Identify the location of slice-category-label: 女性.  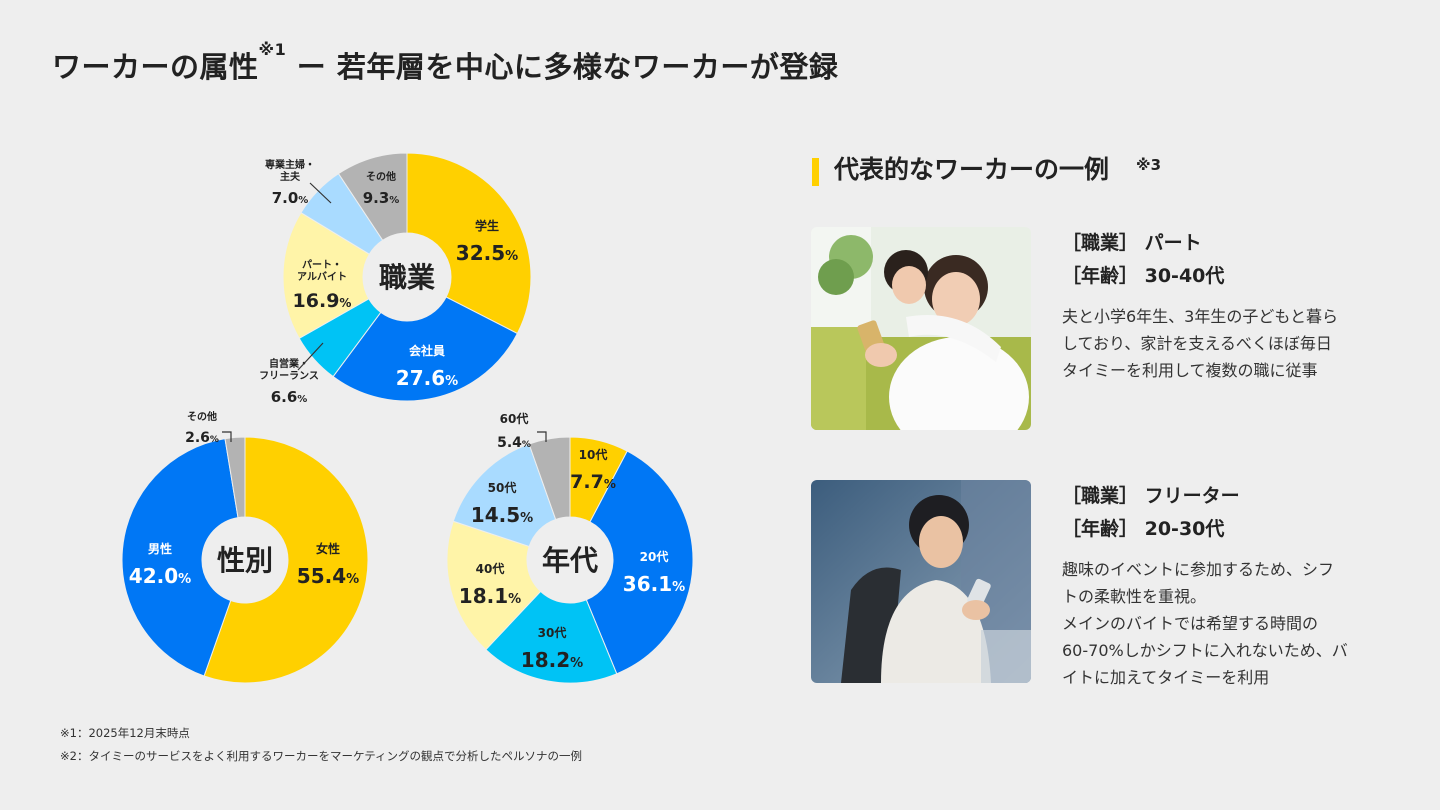
(328, 548).